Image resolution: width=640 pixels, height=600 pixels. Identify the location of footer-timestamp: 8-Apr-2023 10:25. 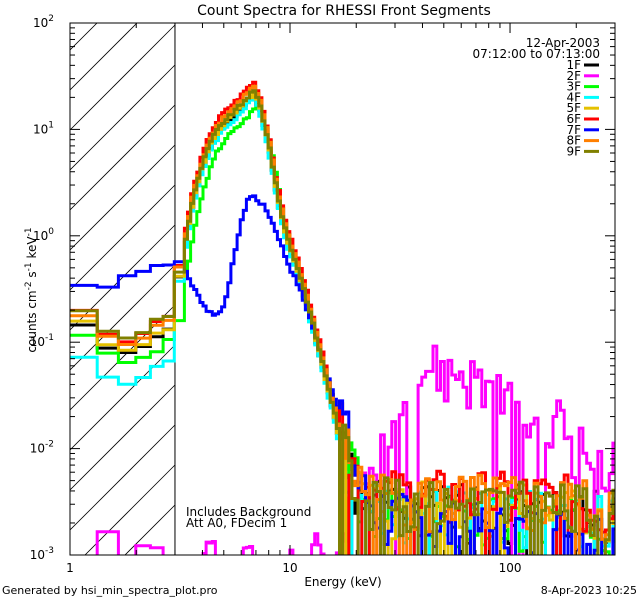
(589, 590).